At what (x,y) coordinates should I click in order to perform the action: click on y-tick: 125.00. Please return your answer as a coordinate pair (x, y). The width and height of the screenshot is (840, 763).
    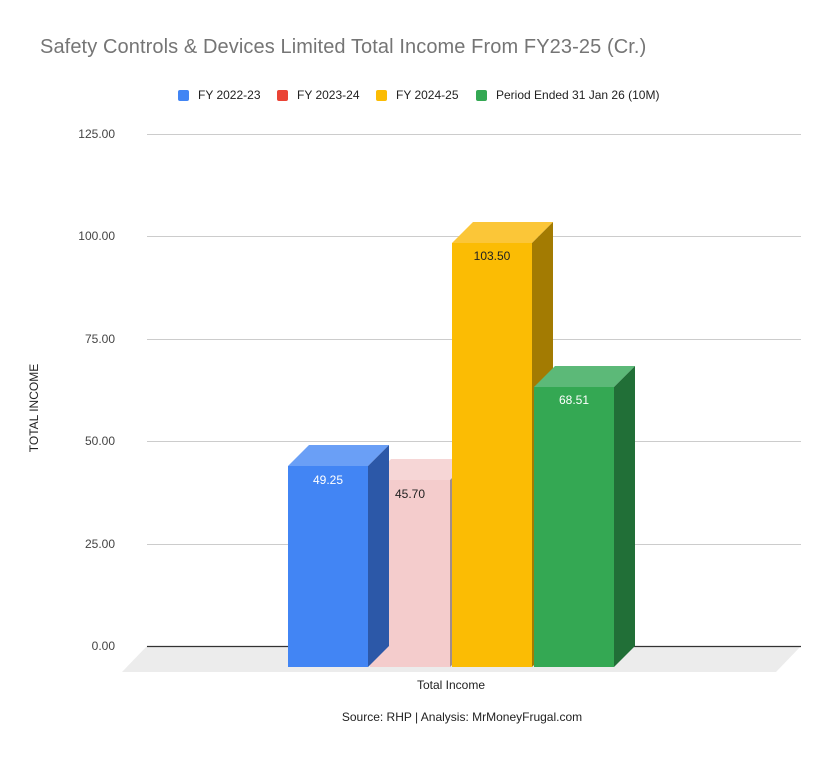
    Looking at the image, I should click on (96, 134).